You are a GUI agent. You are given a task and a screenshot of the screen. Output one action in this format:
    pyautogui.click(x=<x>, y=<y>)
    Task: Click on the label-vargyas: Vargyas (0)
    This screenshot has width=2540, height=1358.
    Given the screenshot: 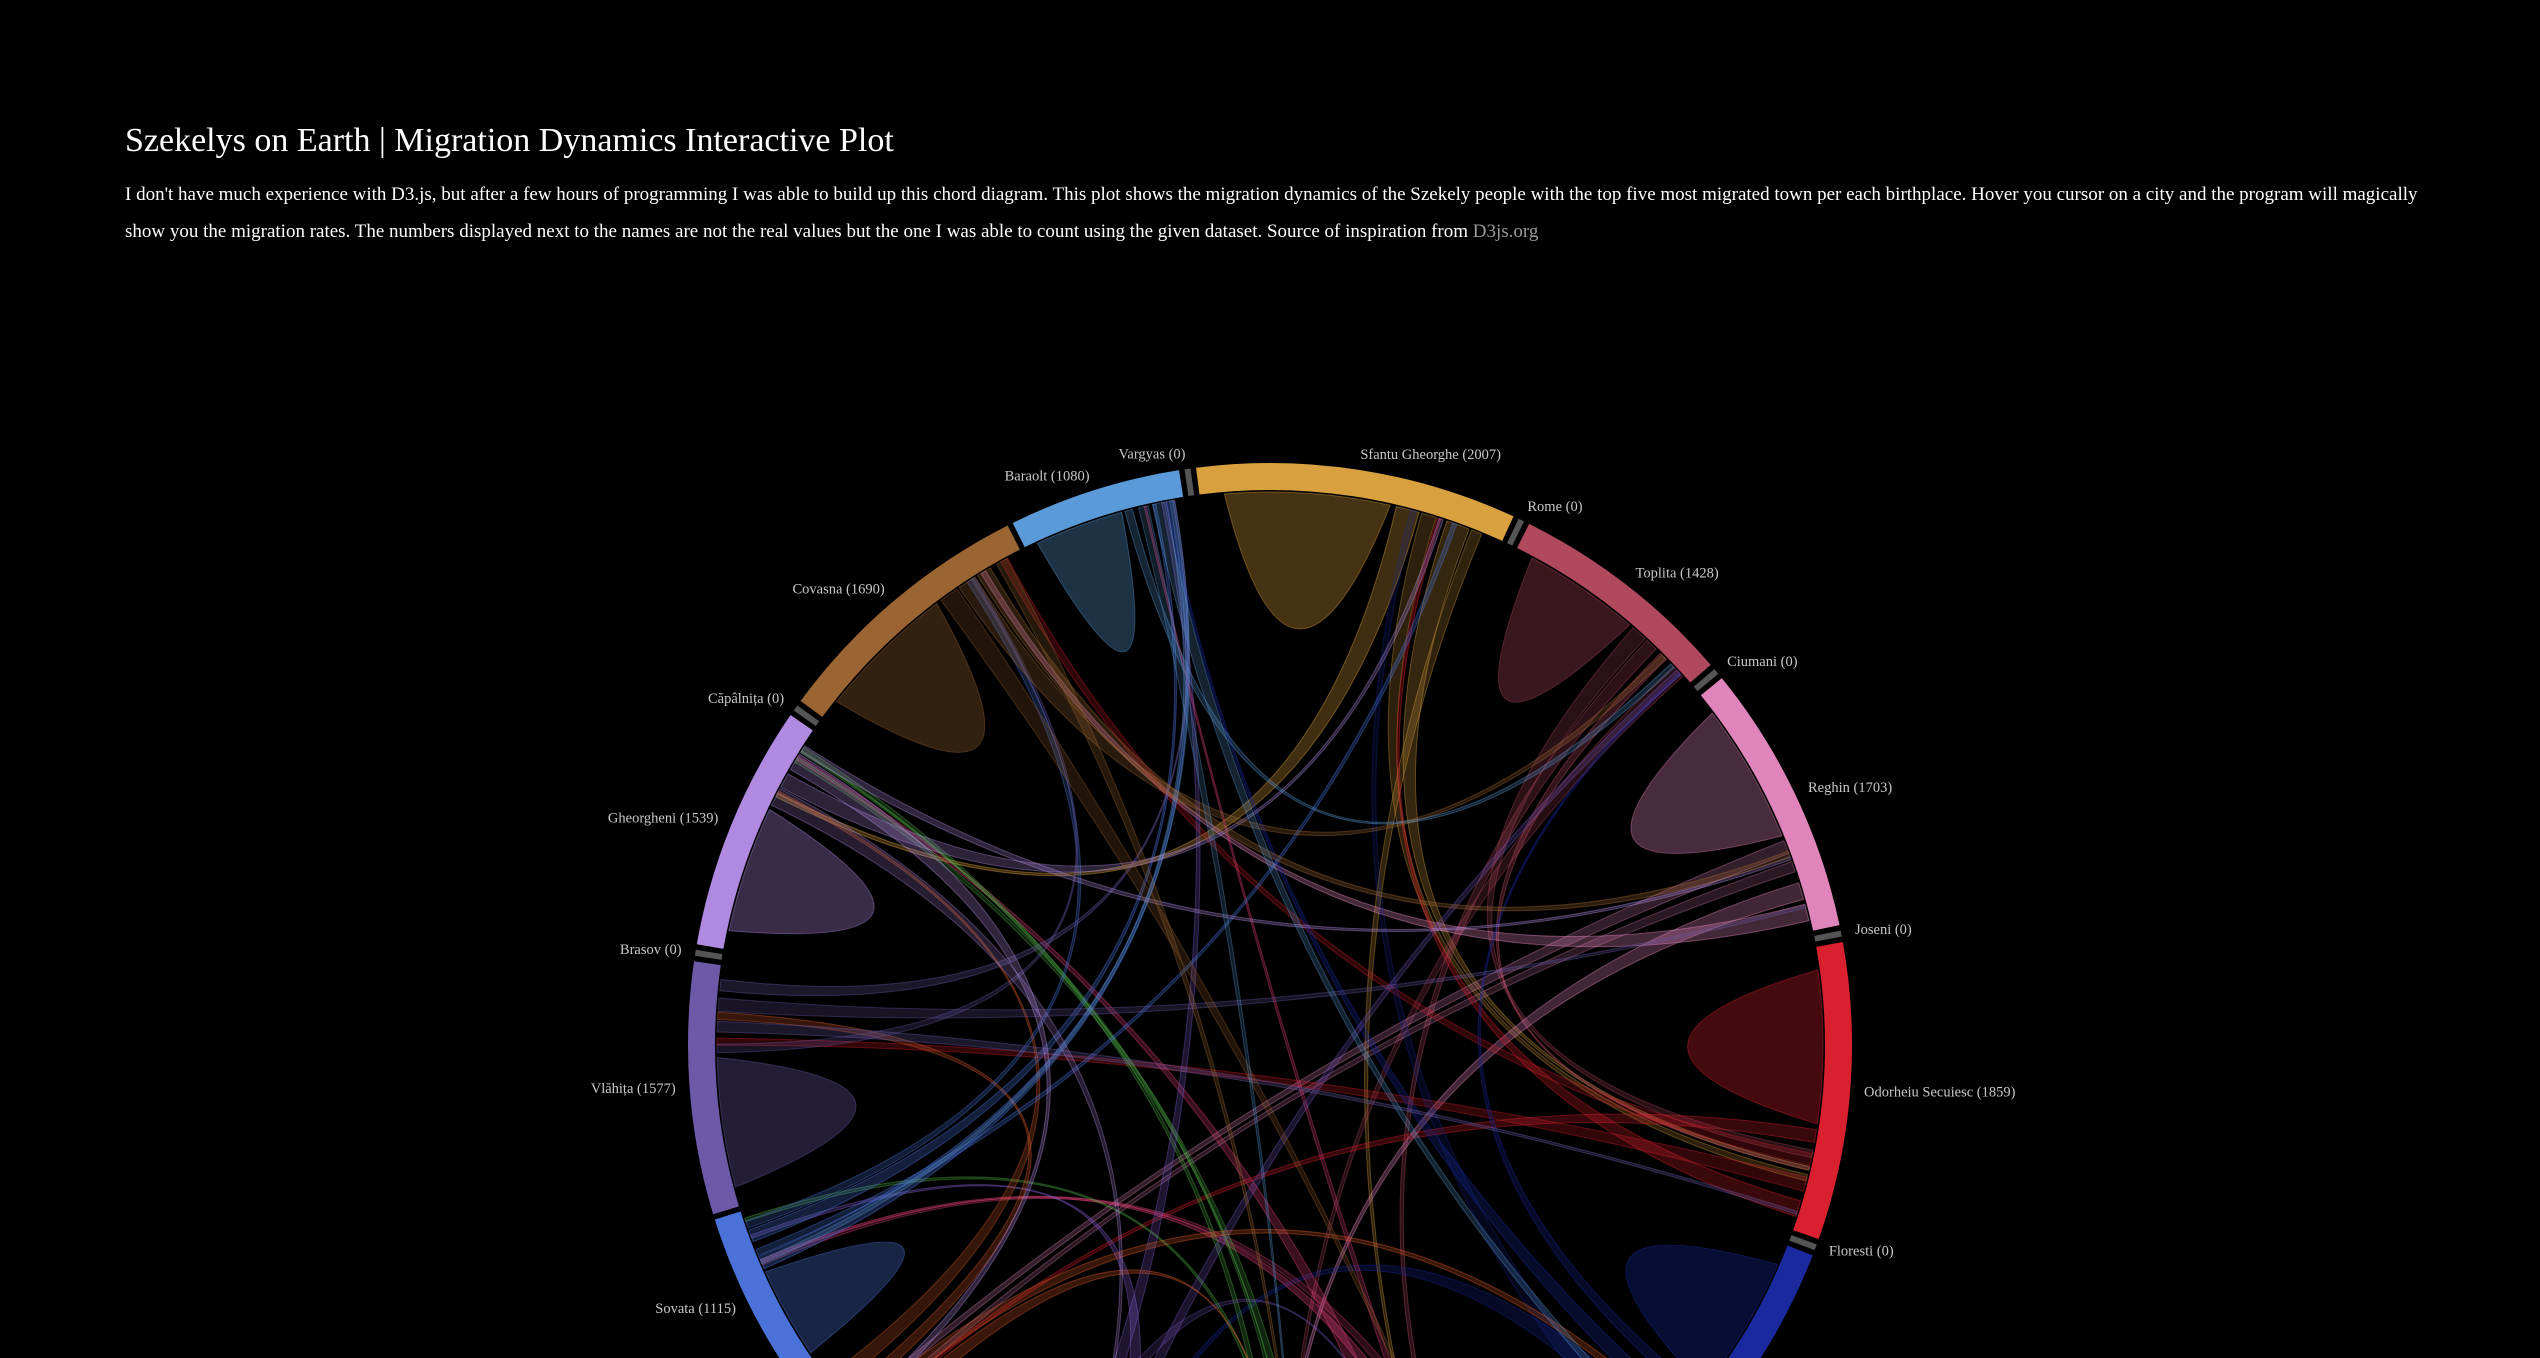 What is the action you would take?
    pyautogui.click(x=1152, y=454)
    